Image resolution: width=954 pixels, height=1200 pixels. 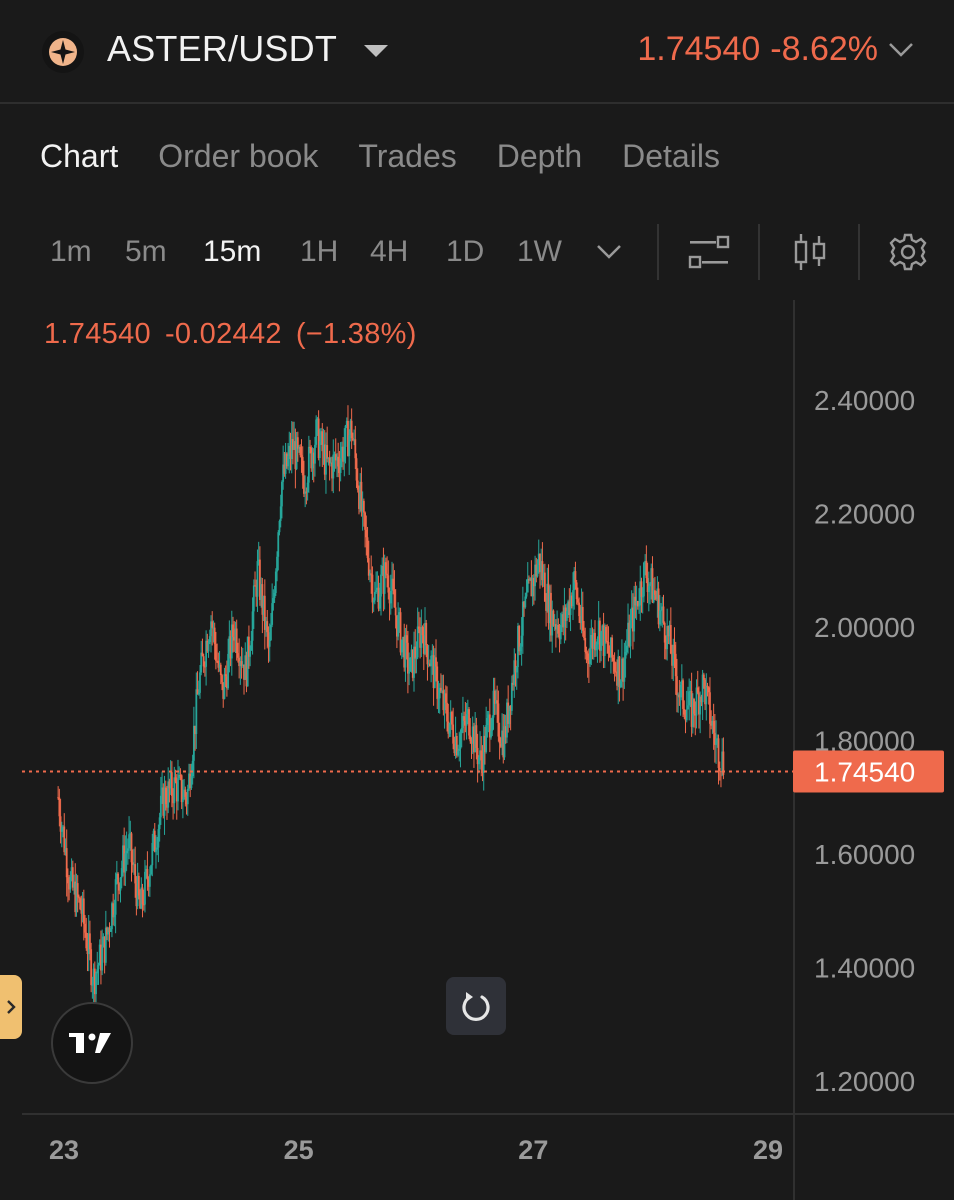 I want to click on timeframe-1w: 1W, so click(x=539, y=251).